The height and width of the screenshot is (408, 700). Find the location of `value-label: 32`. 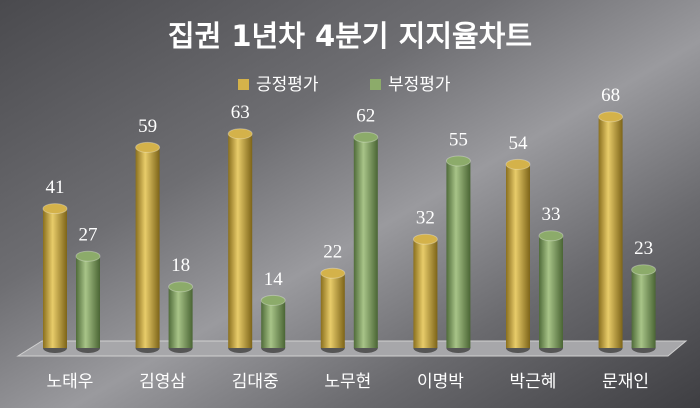

value-label: 32 is located at coordinates (425, 218).